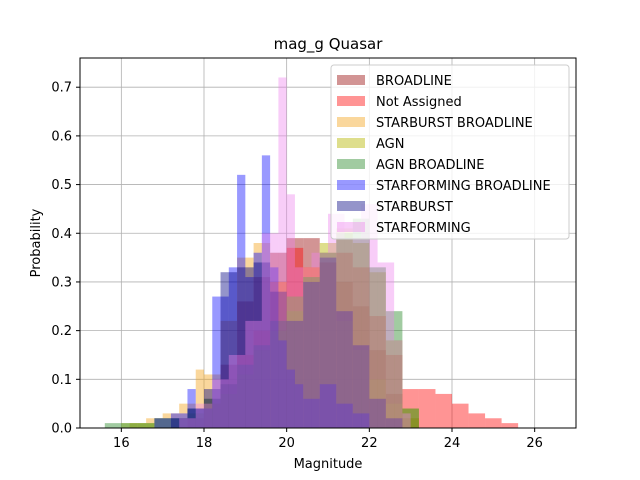 The height and width of the screenshot is (480, 640). Describe the element at coordinates (61, 88) in the screenshot. I see `y-tick-label: 0.7` at that location.